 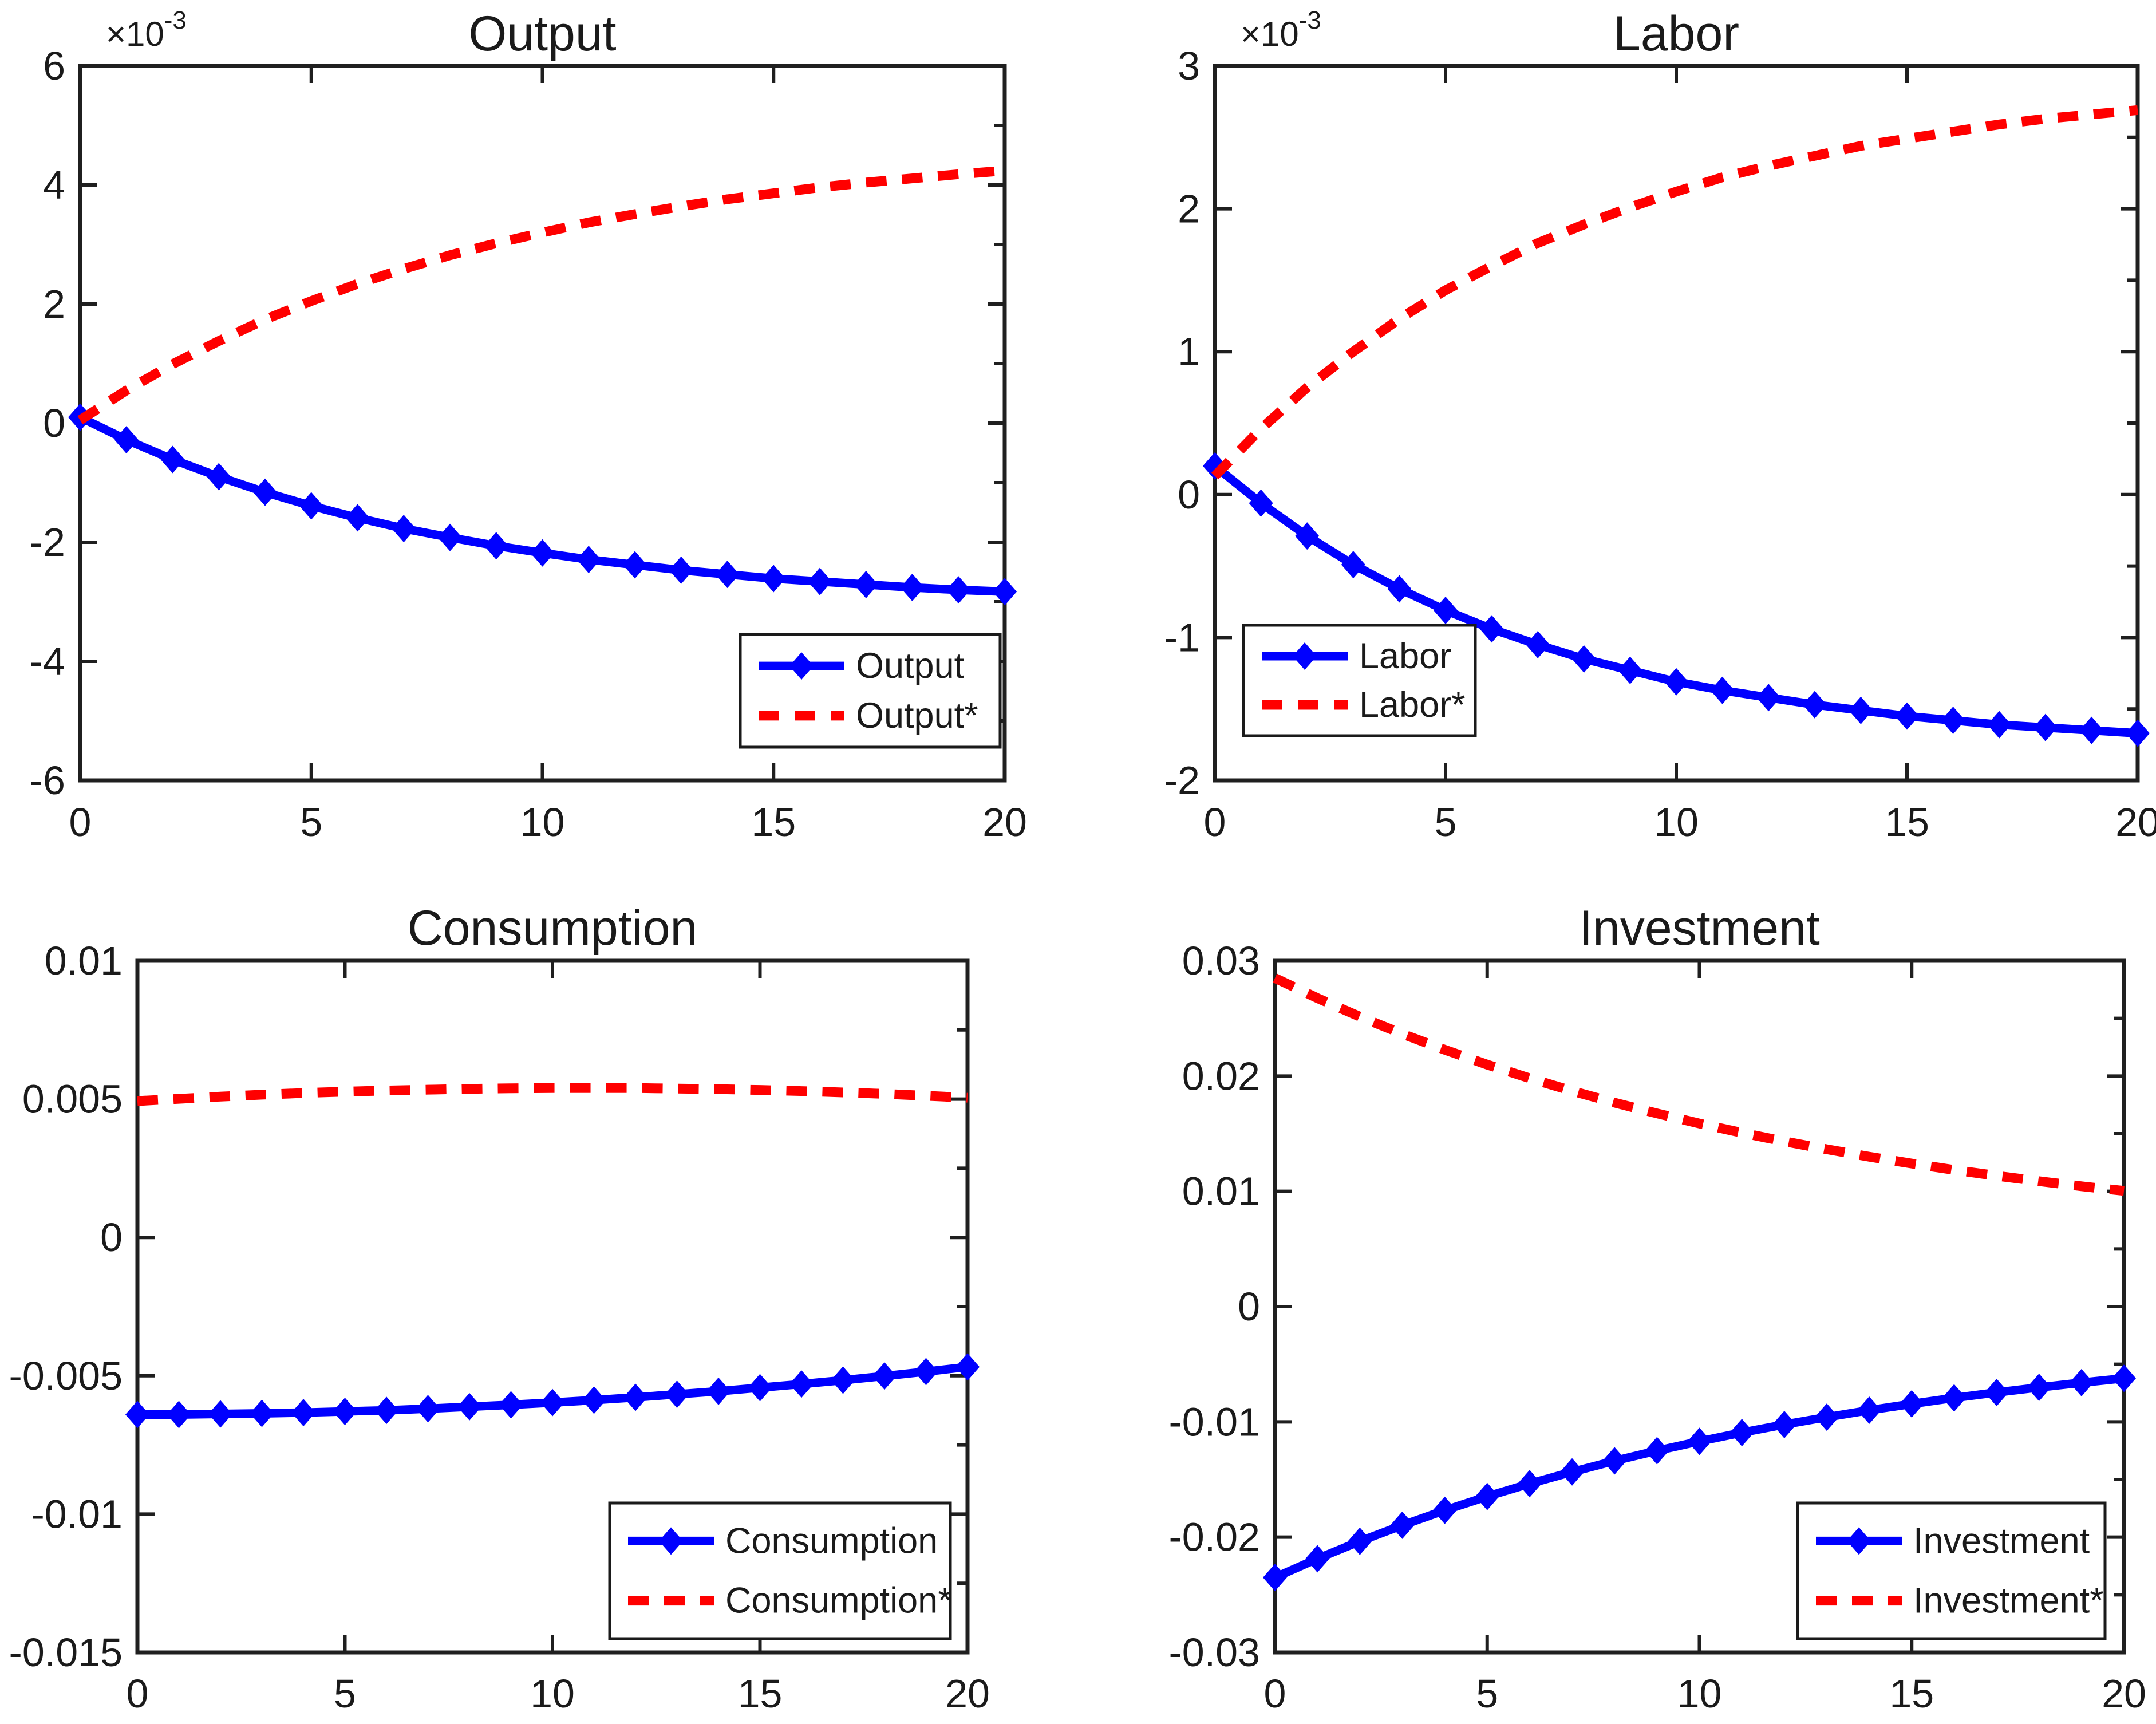 What do you see at coordinates (1911, 1693) in the screenshot?
I see `x-tick-label: 15` at bounding box center [1911, 1693].